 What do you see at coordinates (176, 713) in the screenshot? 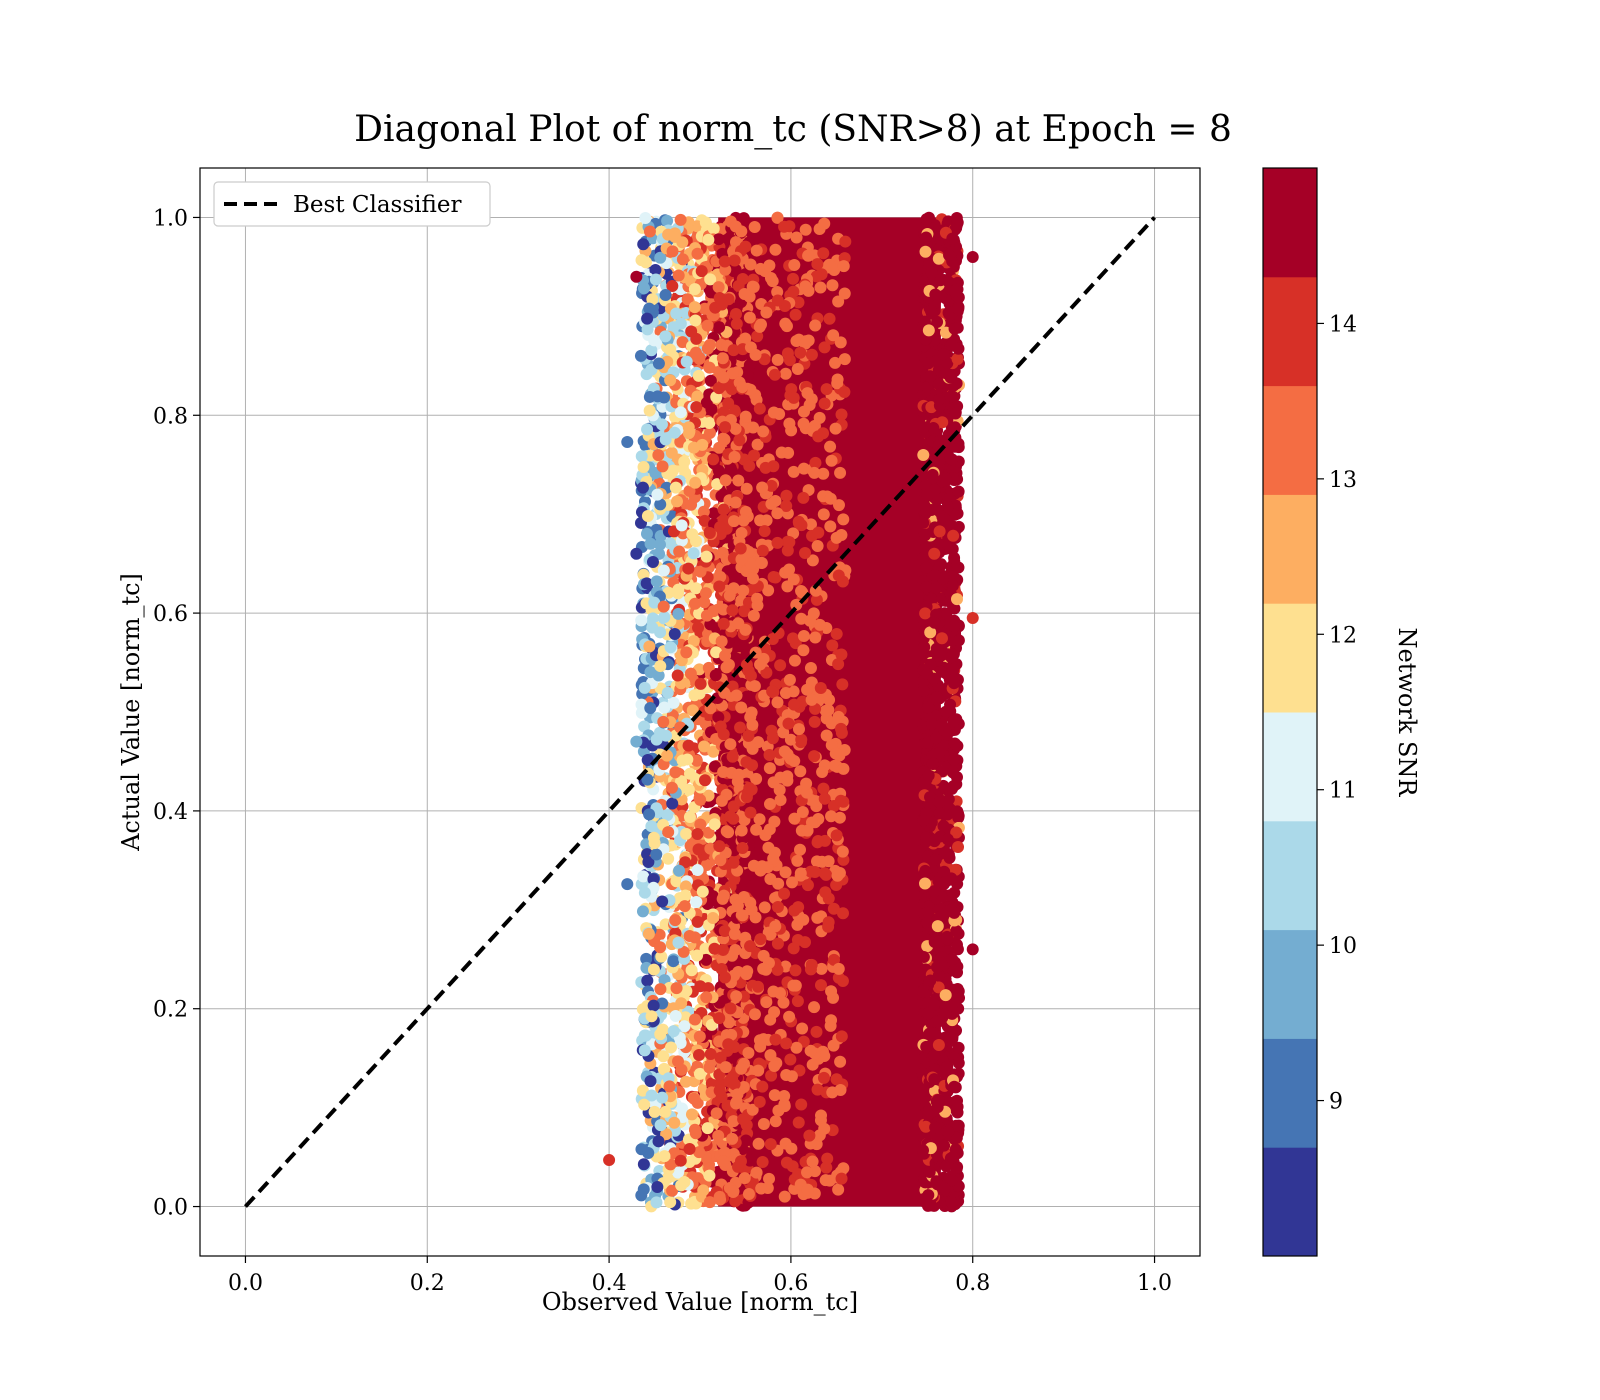
I see `y-axis-ticks: 0.00.20.40.60.81.0` at bounding box center [176, 713].